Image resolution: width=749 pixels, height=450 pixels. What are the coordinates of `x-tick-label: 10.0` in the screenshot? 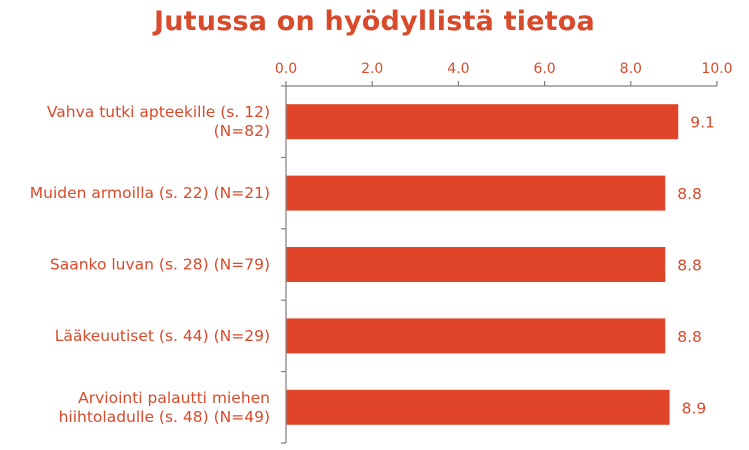 It's located at (716, 69).